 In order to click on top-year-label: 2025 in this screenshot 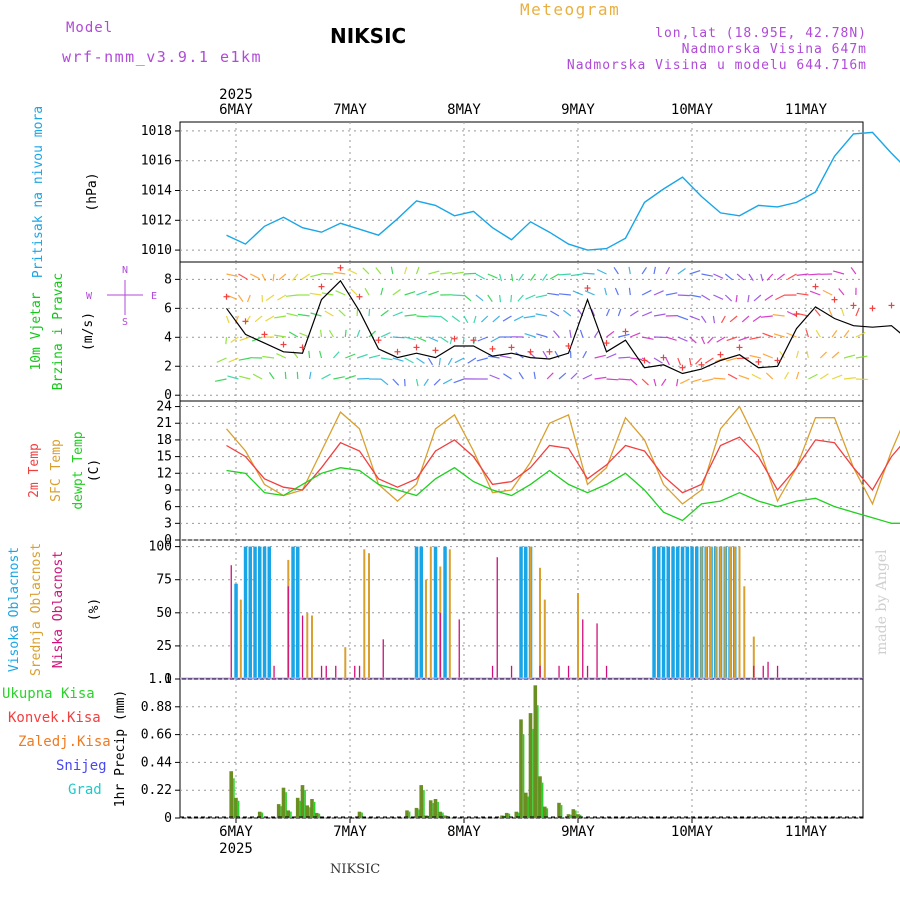, I will do `click(236, 95)`.